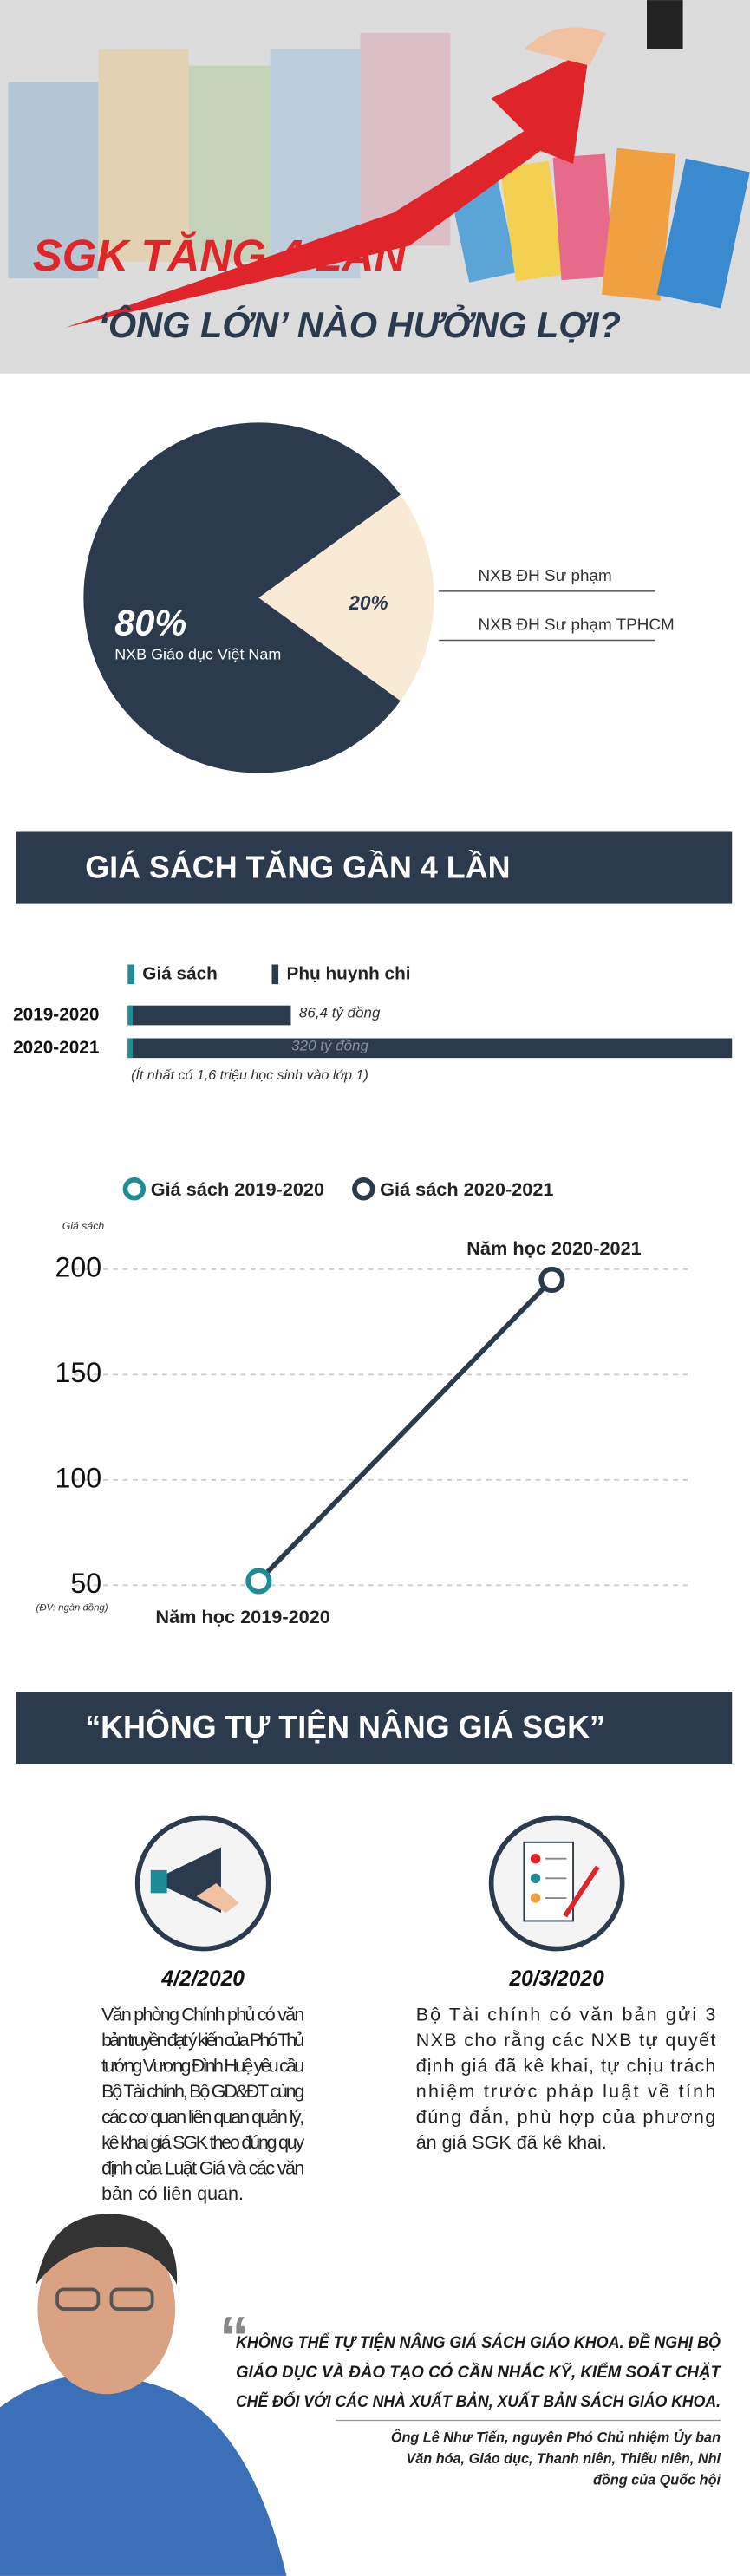 This screenshot has height=2576, width=750. I want to click on value-label: 320 tỷ đồng, so click(329, 1045).